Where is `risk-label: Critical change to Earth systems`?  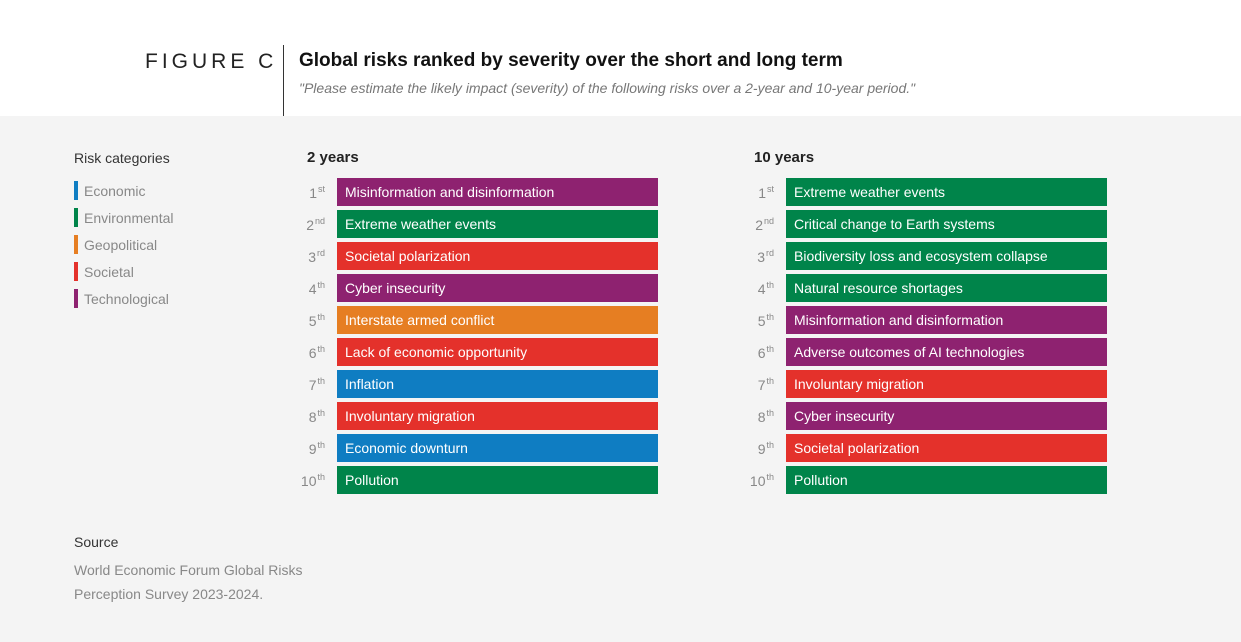 risk-label: Critical change to Earth systems is located at coordinates (894, 224).